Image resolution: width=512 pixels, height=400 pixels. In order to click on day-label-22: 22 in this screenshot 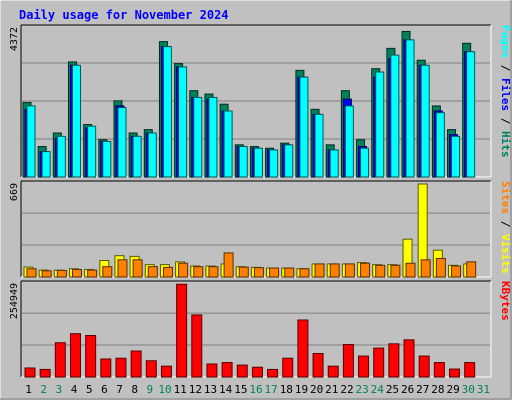, I will do `click(346, 389)`.